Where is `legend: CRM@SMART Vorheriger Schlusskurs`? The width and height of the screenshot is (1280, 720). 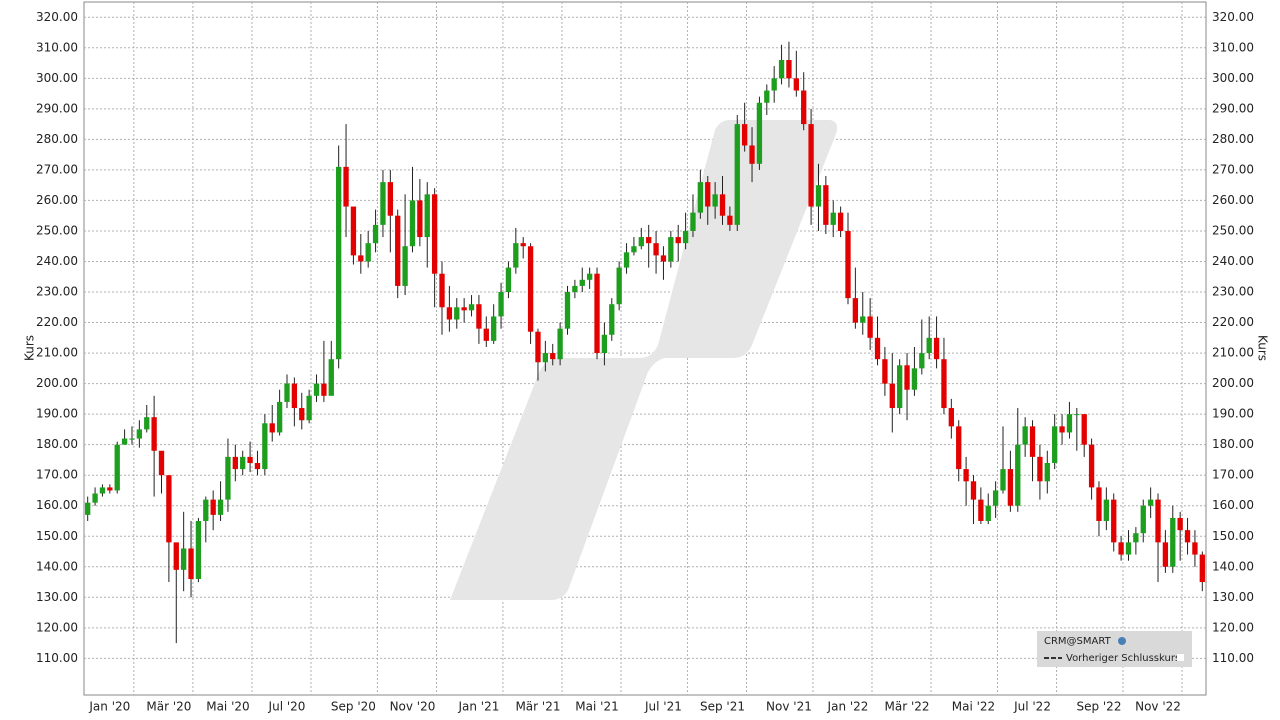 legend: CRM@SMART Vorheriger Schlusskurs is located at coordinates (1114, 649).